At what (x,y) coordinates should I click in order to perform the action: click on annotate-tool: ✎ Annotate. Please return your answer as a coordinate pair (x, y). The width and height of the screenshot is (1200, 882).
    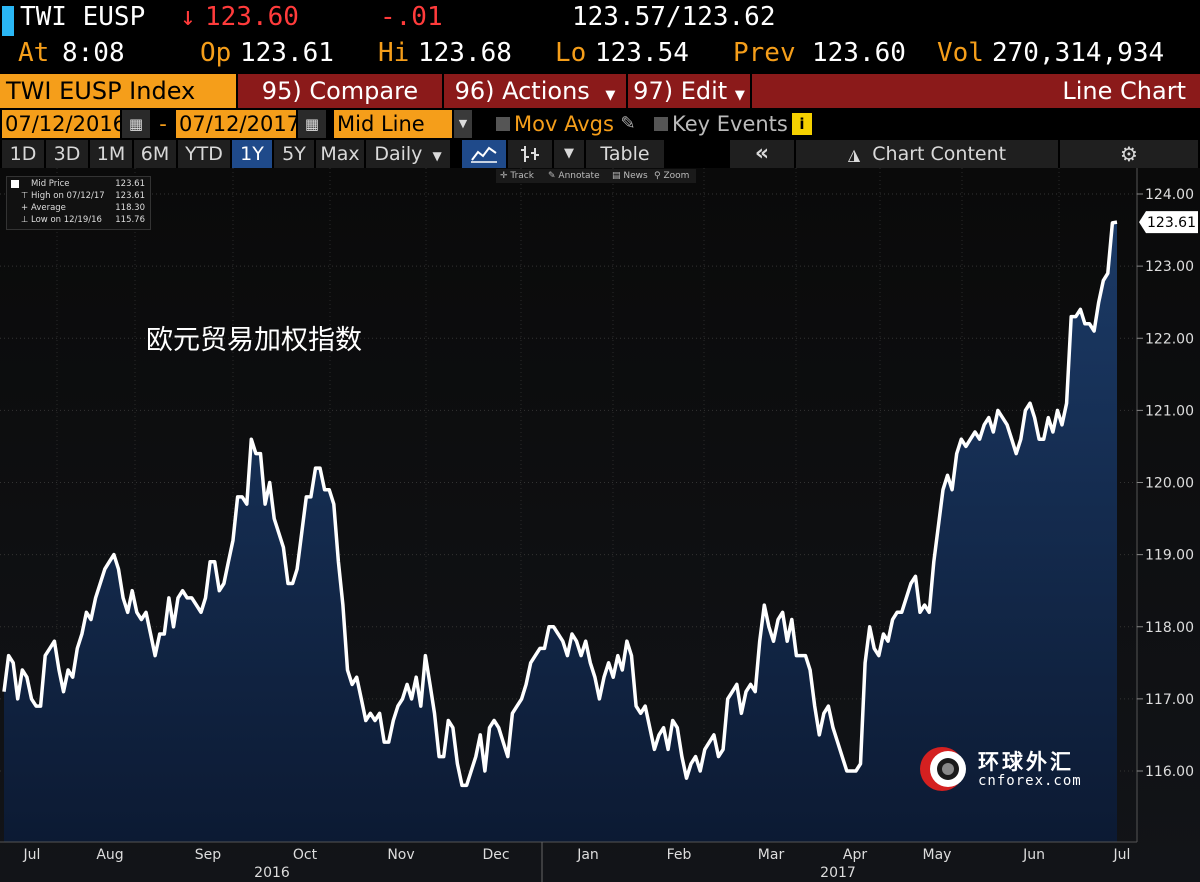
    Looking at the image, I should click on (574, 176).